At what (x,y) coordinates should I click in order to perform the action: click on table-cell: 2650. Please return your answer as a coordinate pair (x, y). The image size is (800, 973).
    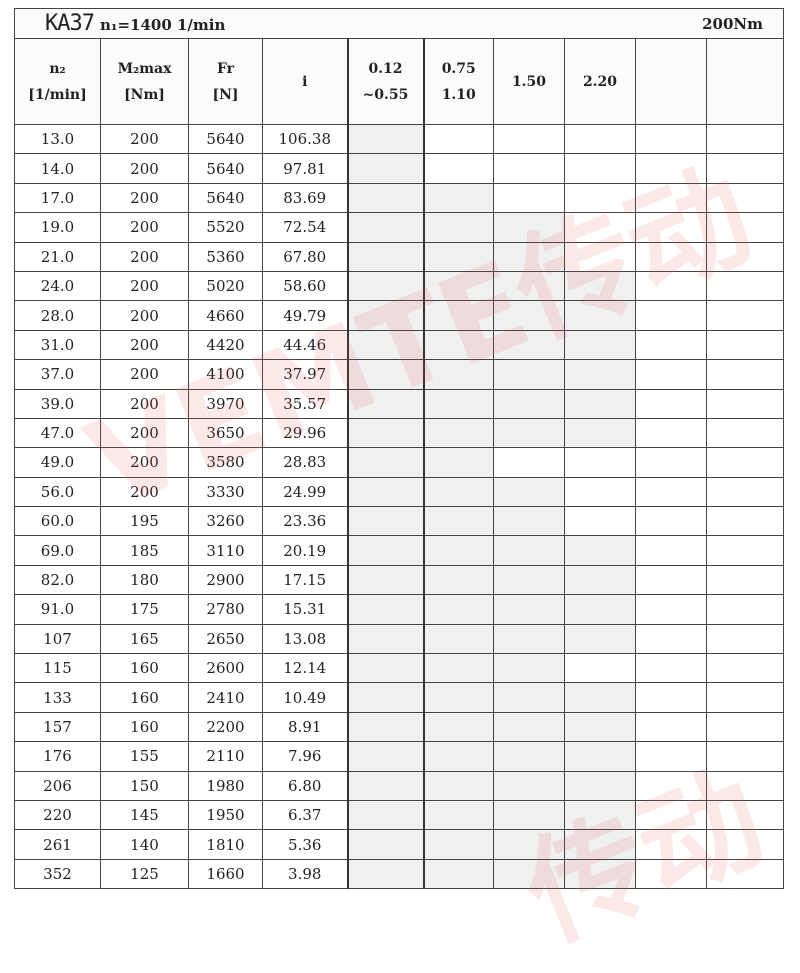
    Looking at the image, I should click on (225, 639).